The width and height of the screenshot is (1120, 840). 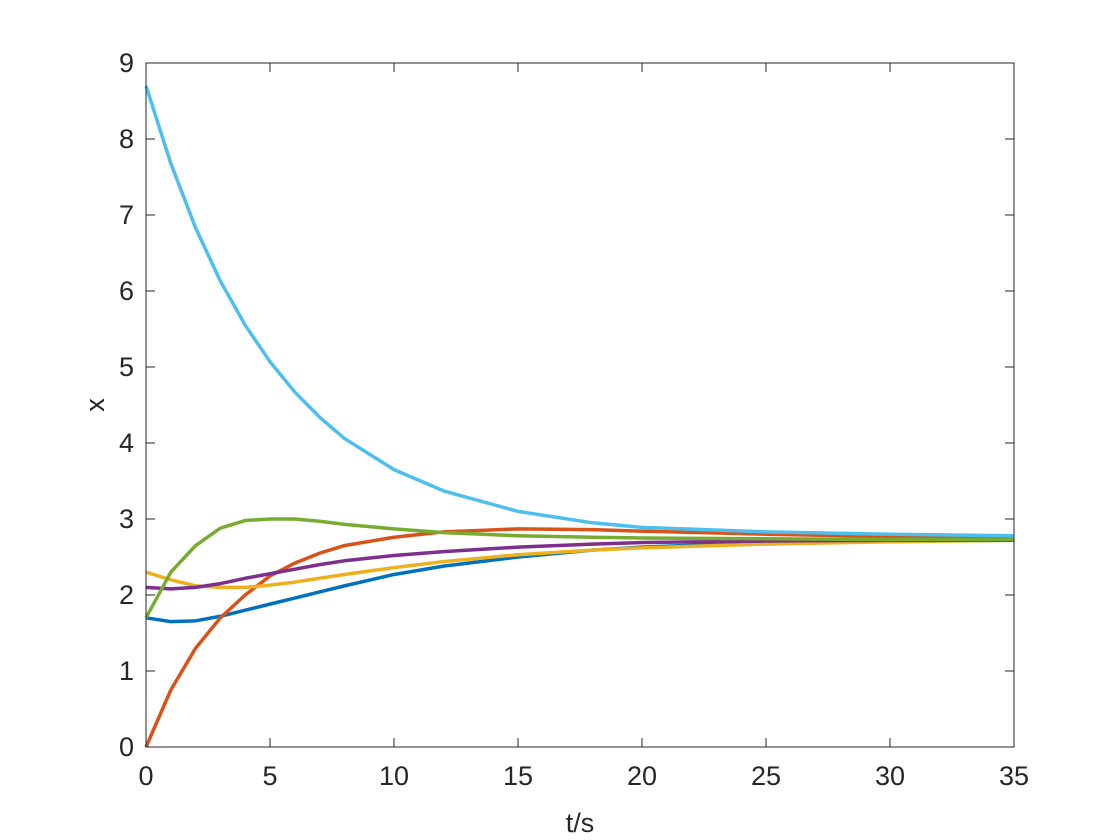 I want to click on y-tick-label: 7, so click(x=126, y=215).